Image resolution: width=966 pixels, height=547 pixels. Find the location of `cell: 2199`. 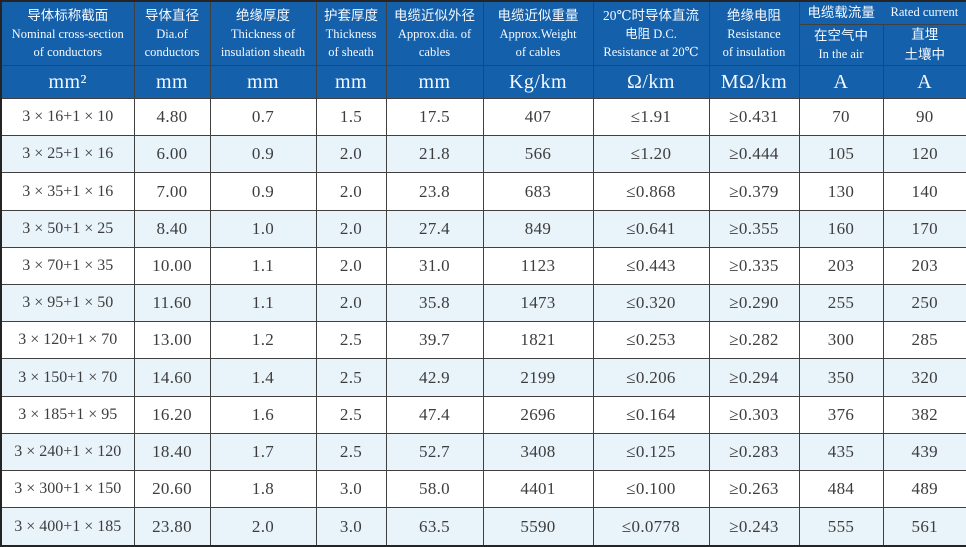

cell: 2199 is located at coordinates (538, 377).